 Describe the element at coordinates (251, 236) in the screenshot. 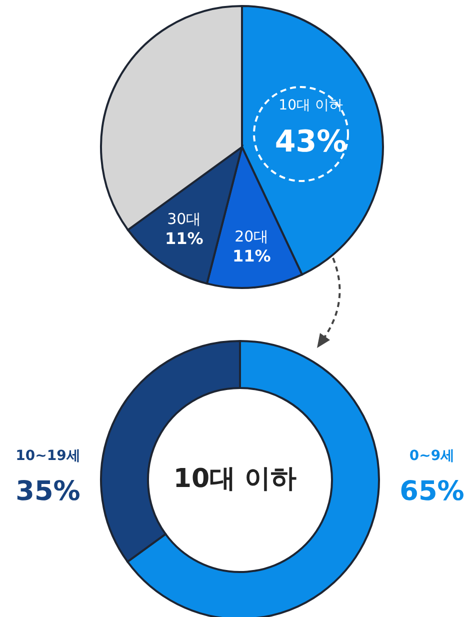

I see `slice-label: 20대` at that location.